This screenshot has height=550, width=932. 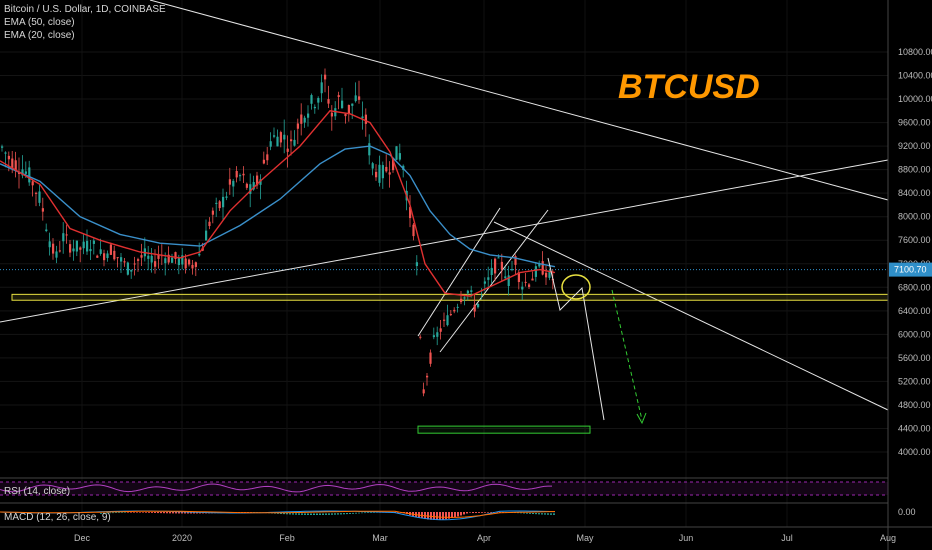 I want to click on time-tick-label: Mar, so click(x=380, y=538).